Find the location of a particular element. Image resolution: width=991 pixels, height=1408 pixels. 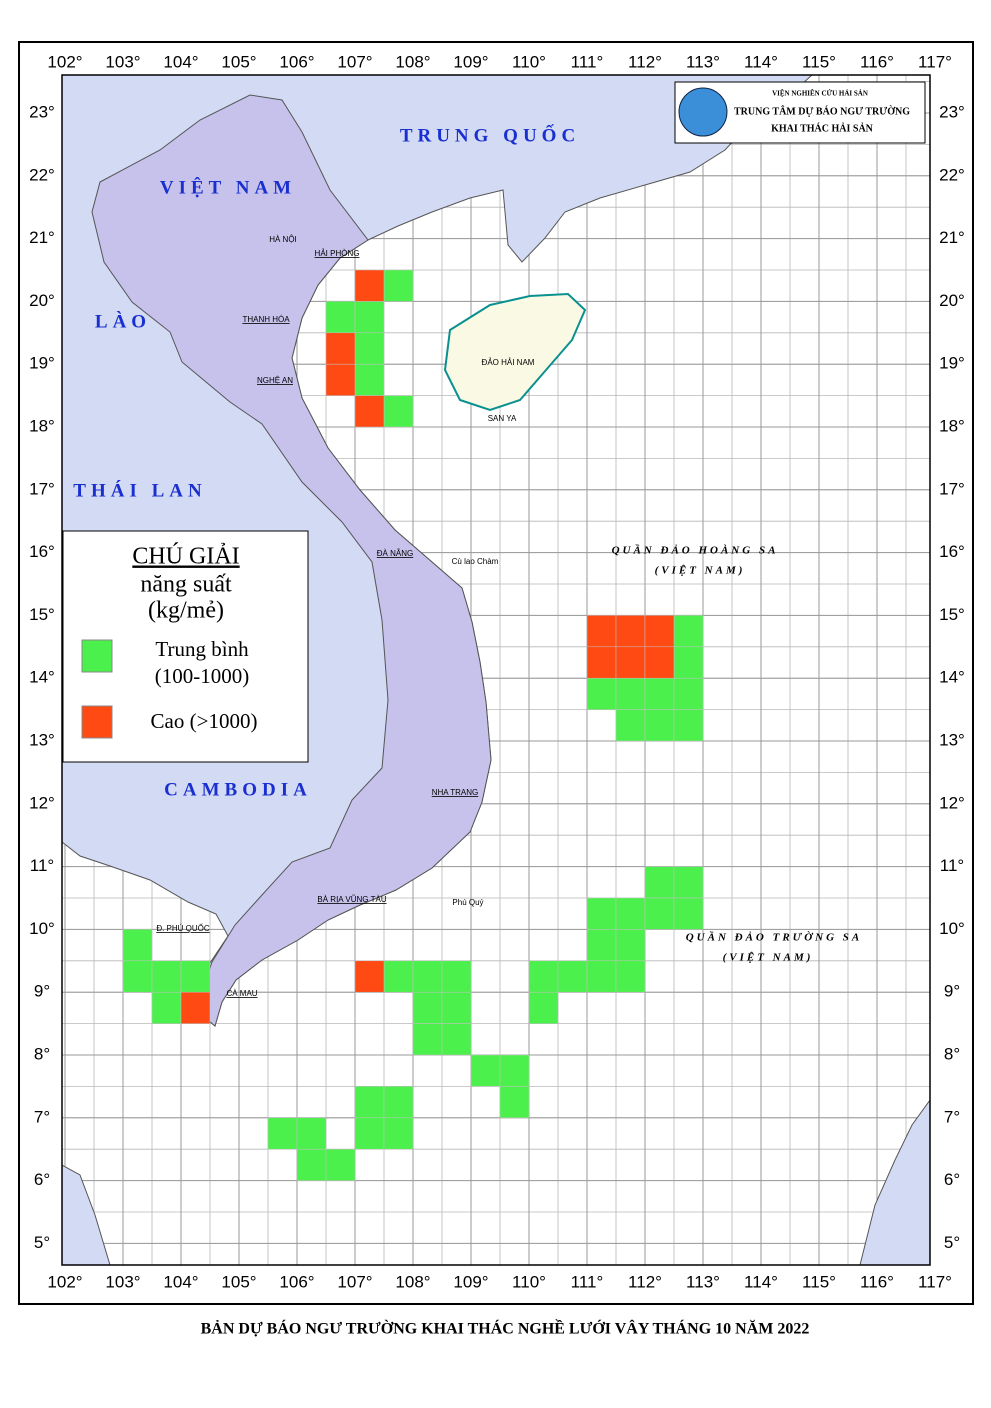

header-institute: VIỆN NGHIÊN CỨU HẢI SẢN is located at coordinates (820, 94).